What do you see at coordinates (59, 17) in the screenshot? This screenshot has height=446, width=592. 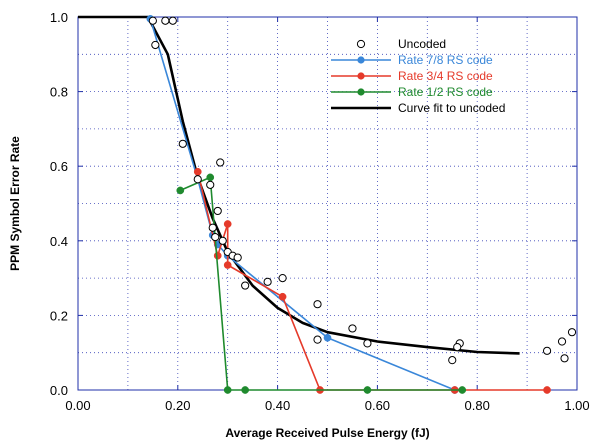 I see `y-tick-label: 1.0` at bounding box center [59, 17].